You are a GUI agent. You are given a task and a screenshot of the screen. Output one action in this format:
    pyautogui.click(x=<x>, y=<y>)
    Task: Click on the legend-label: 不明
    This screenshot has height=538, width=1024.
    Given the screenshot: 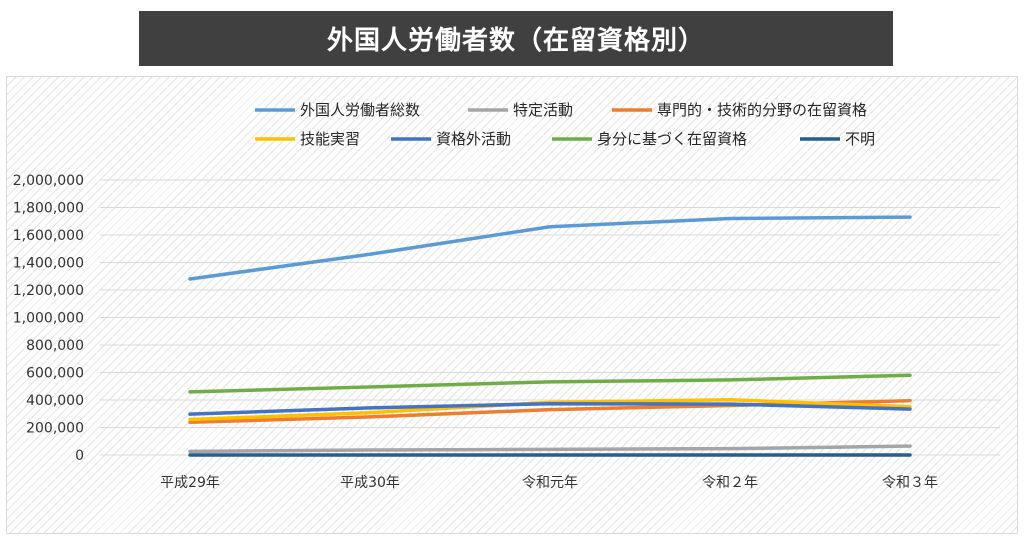 What is the action you would take?
    pyautogui.click(x=860, y=139)
    